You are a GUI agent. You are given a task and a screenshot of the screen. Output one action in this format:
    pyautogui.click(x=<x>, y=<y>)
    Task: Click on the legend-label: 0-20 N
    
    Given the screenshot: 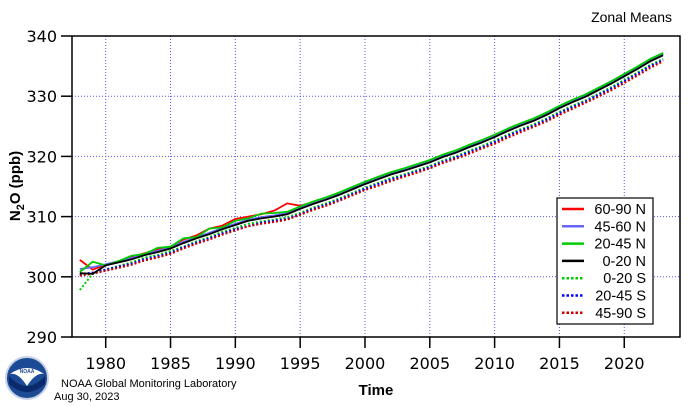 What is the action you would take?
    pyautogui.click(x=624, y=262)
    